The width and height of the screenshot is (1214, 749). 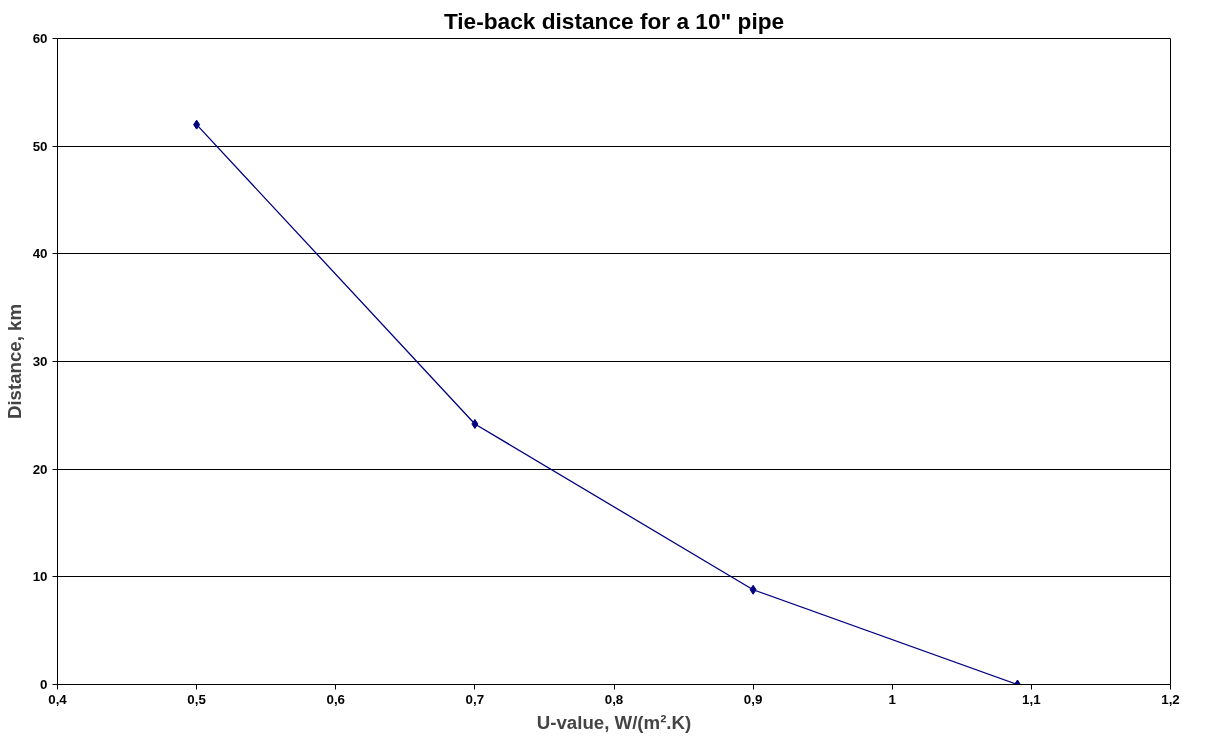 I want to click on x-tick-label: 0,4, so click(x=58, y=699).